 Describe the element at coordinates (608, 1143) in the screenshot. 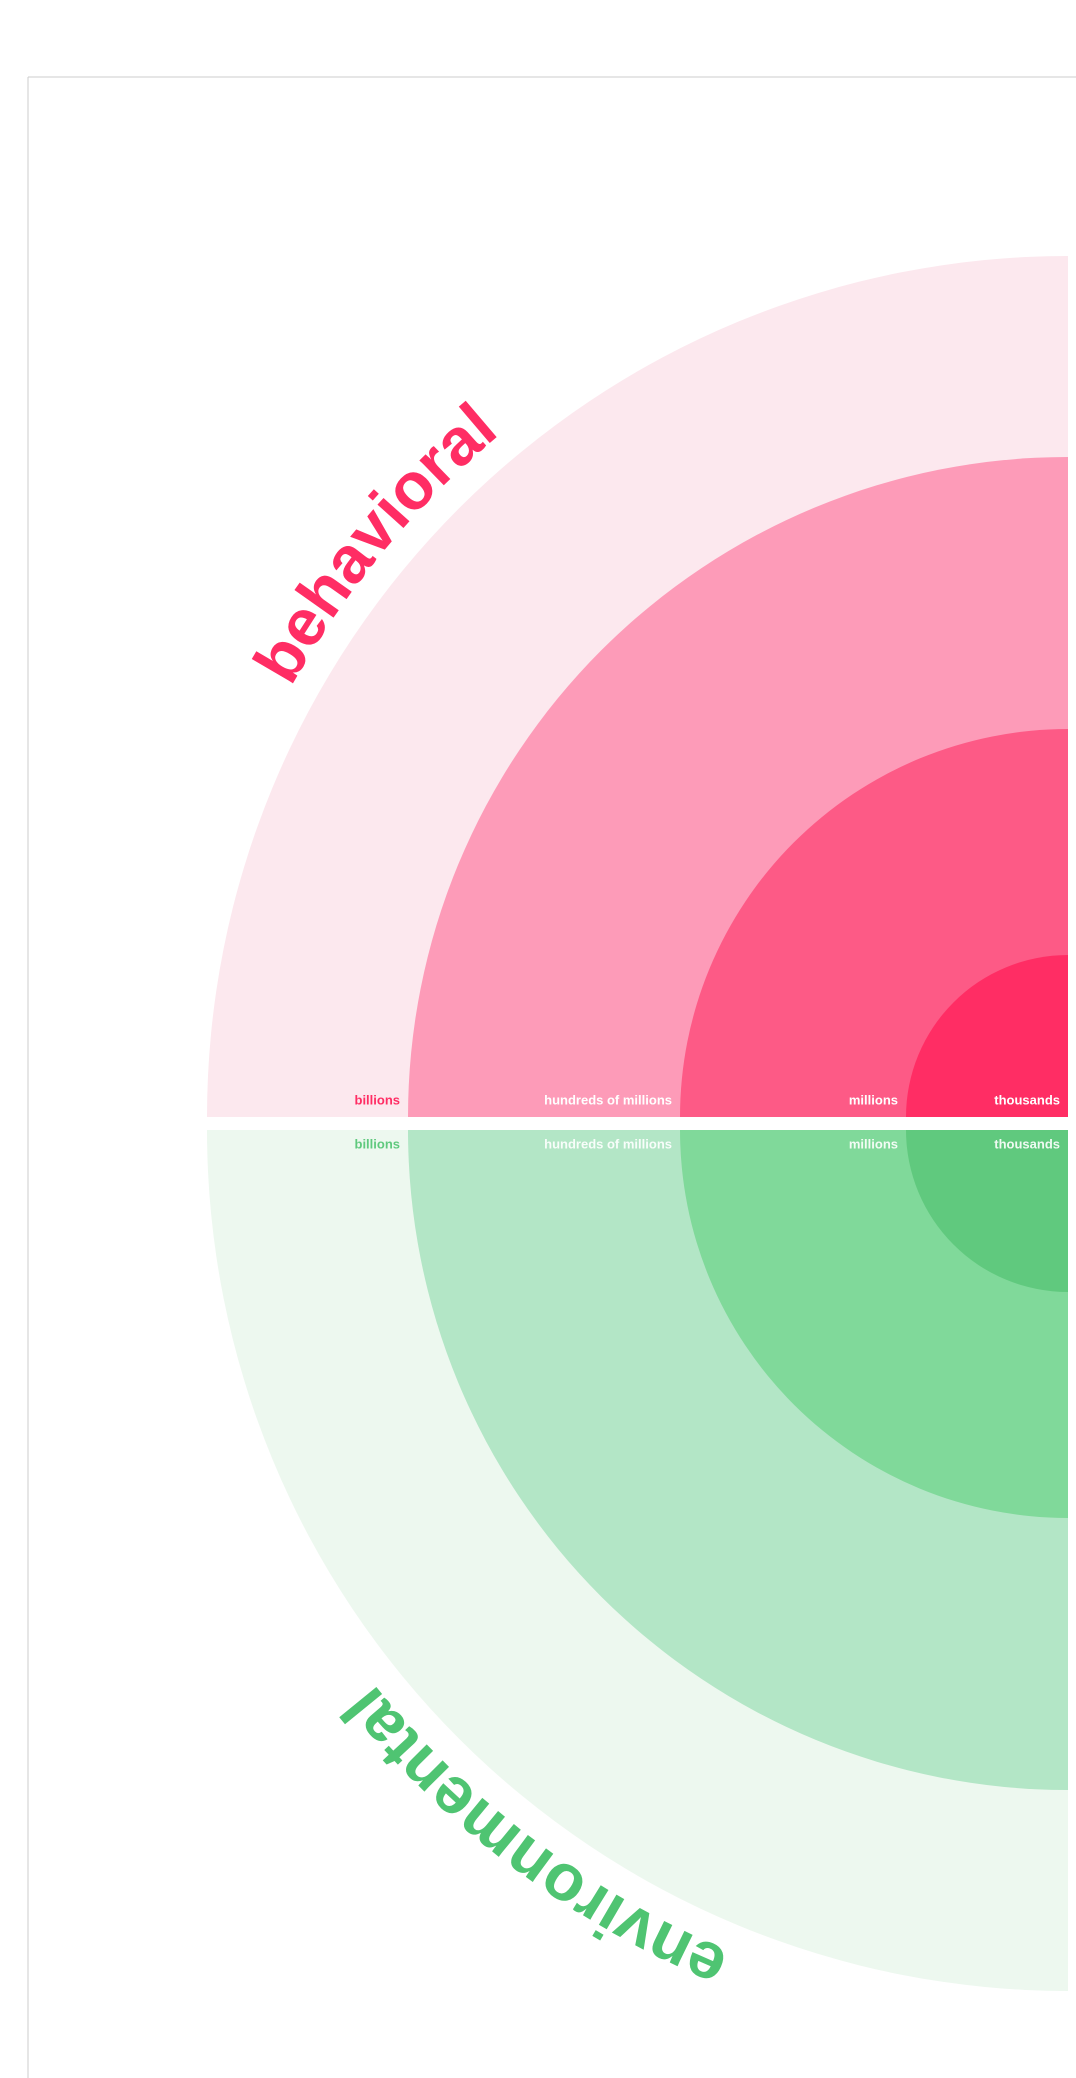

I see `environmental-ring-label: hundreds of millions` at that location.